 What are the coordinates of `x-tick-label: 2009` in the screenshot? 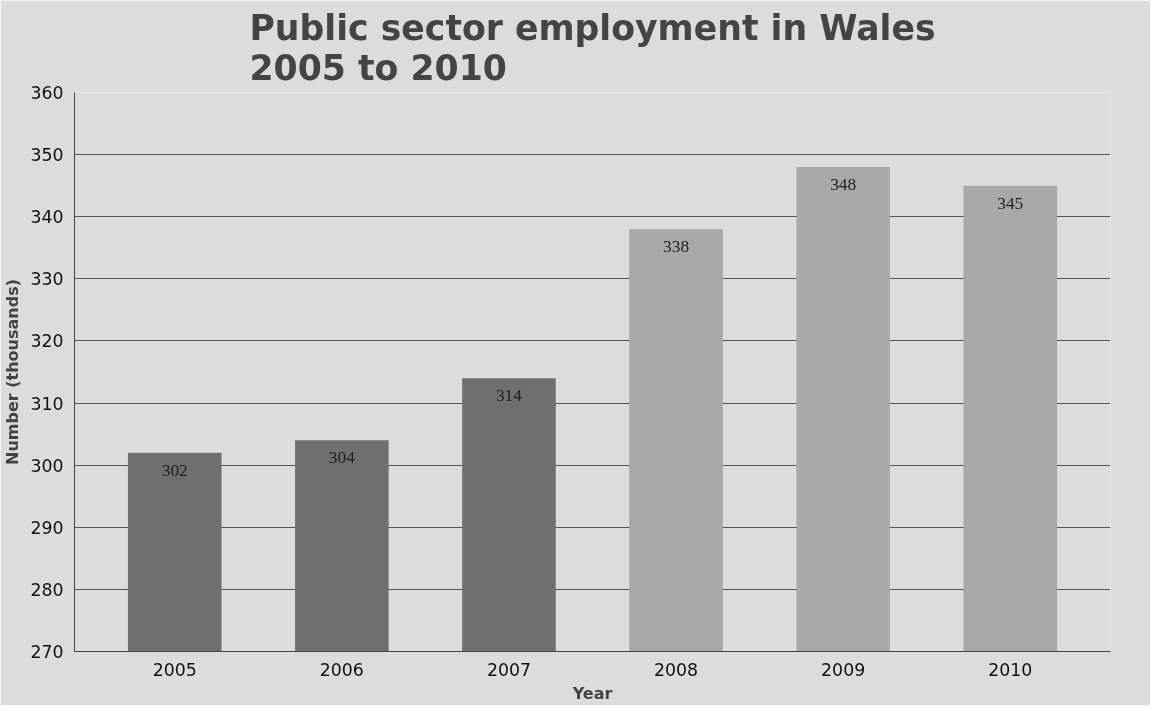 It's located at (843, 669).